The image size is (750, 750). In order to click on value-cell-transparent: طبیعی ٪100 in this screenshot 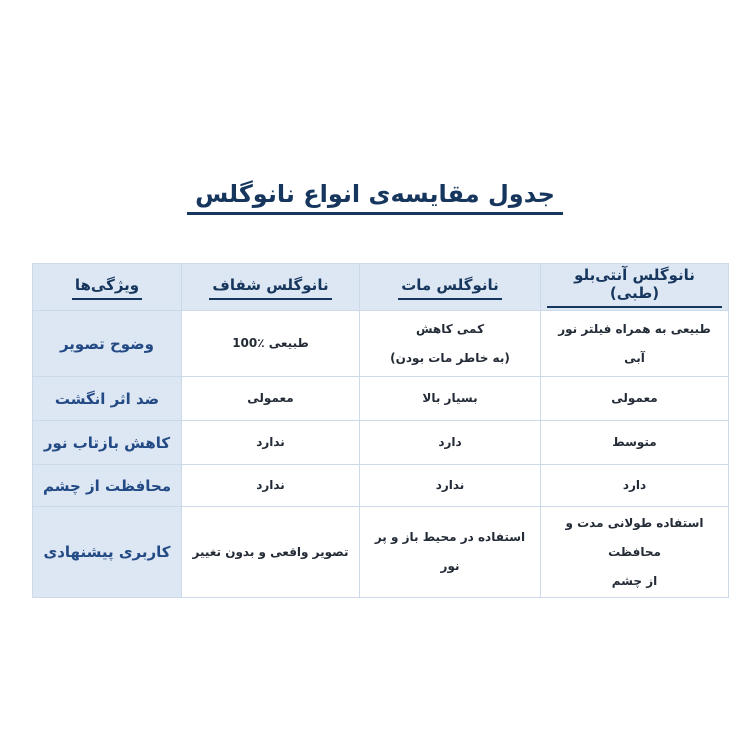, I will do `click(270, 343)`.